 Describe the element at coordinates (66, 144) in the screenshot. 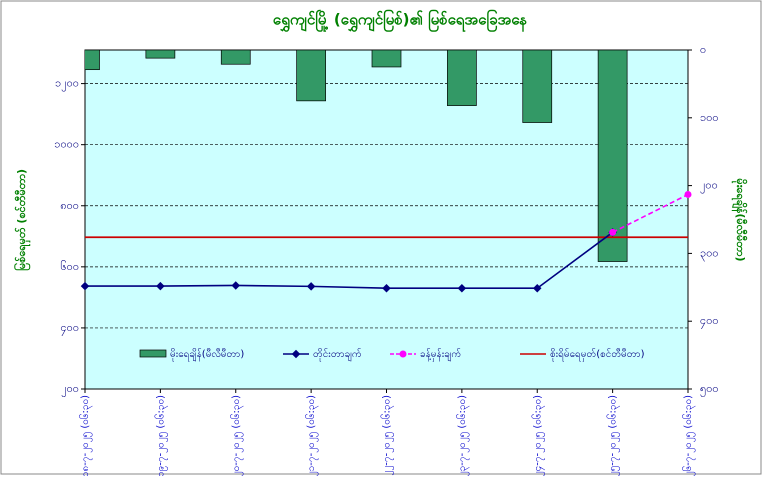

I see `y-tick-label: ၁၀၀၀` at that location.